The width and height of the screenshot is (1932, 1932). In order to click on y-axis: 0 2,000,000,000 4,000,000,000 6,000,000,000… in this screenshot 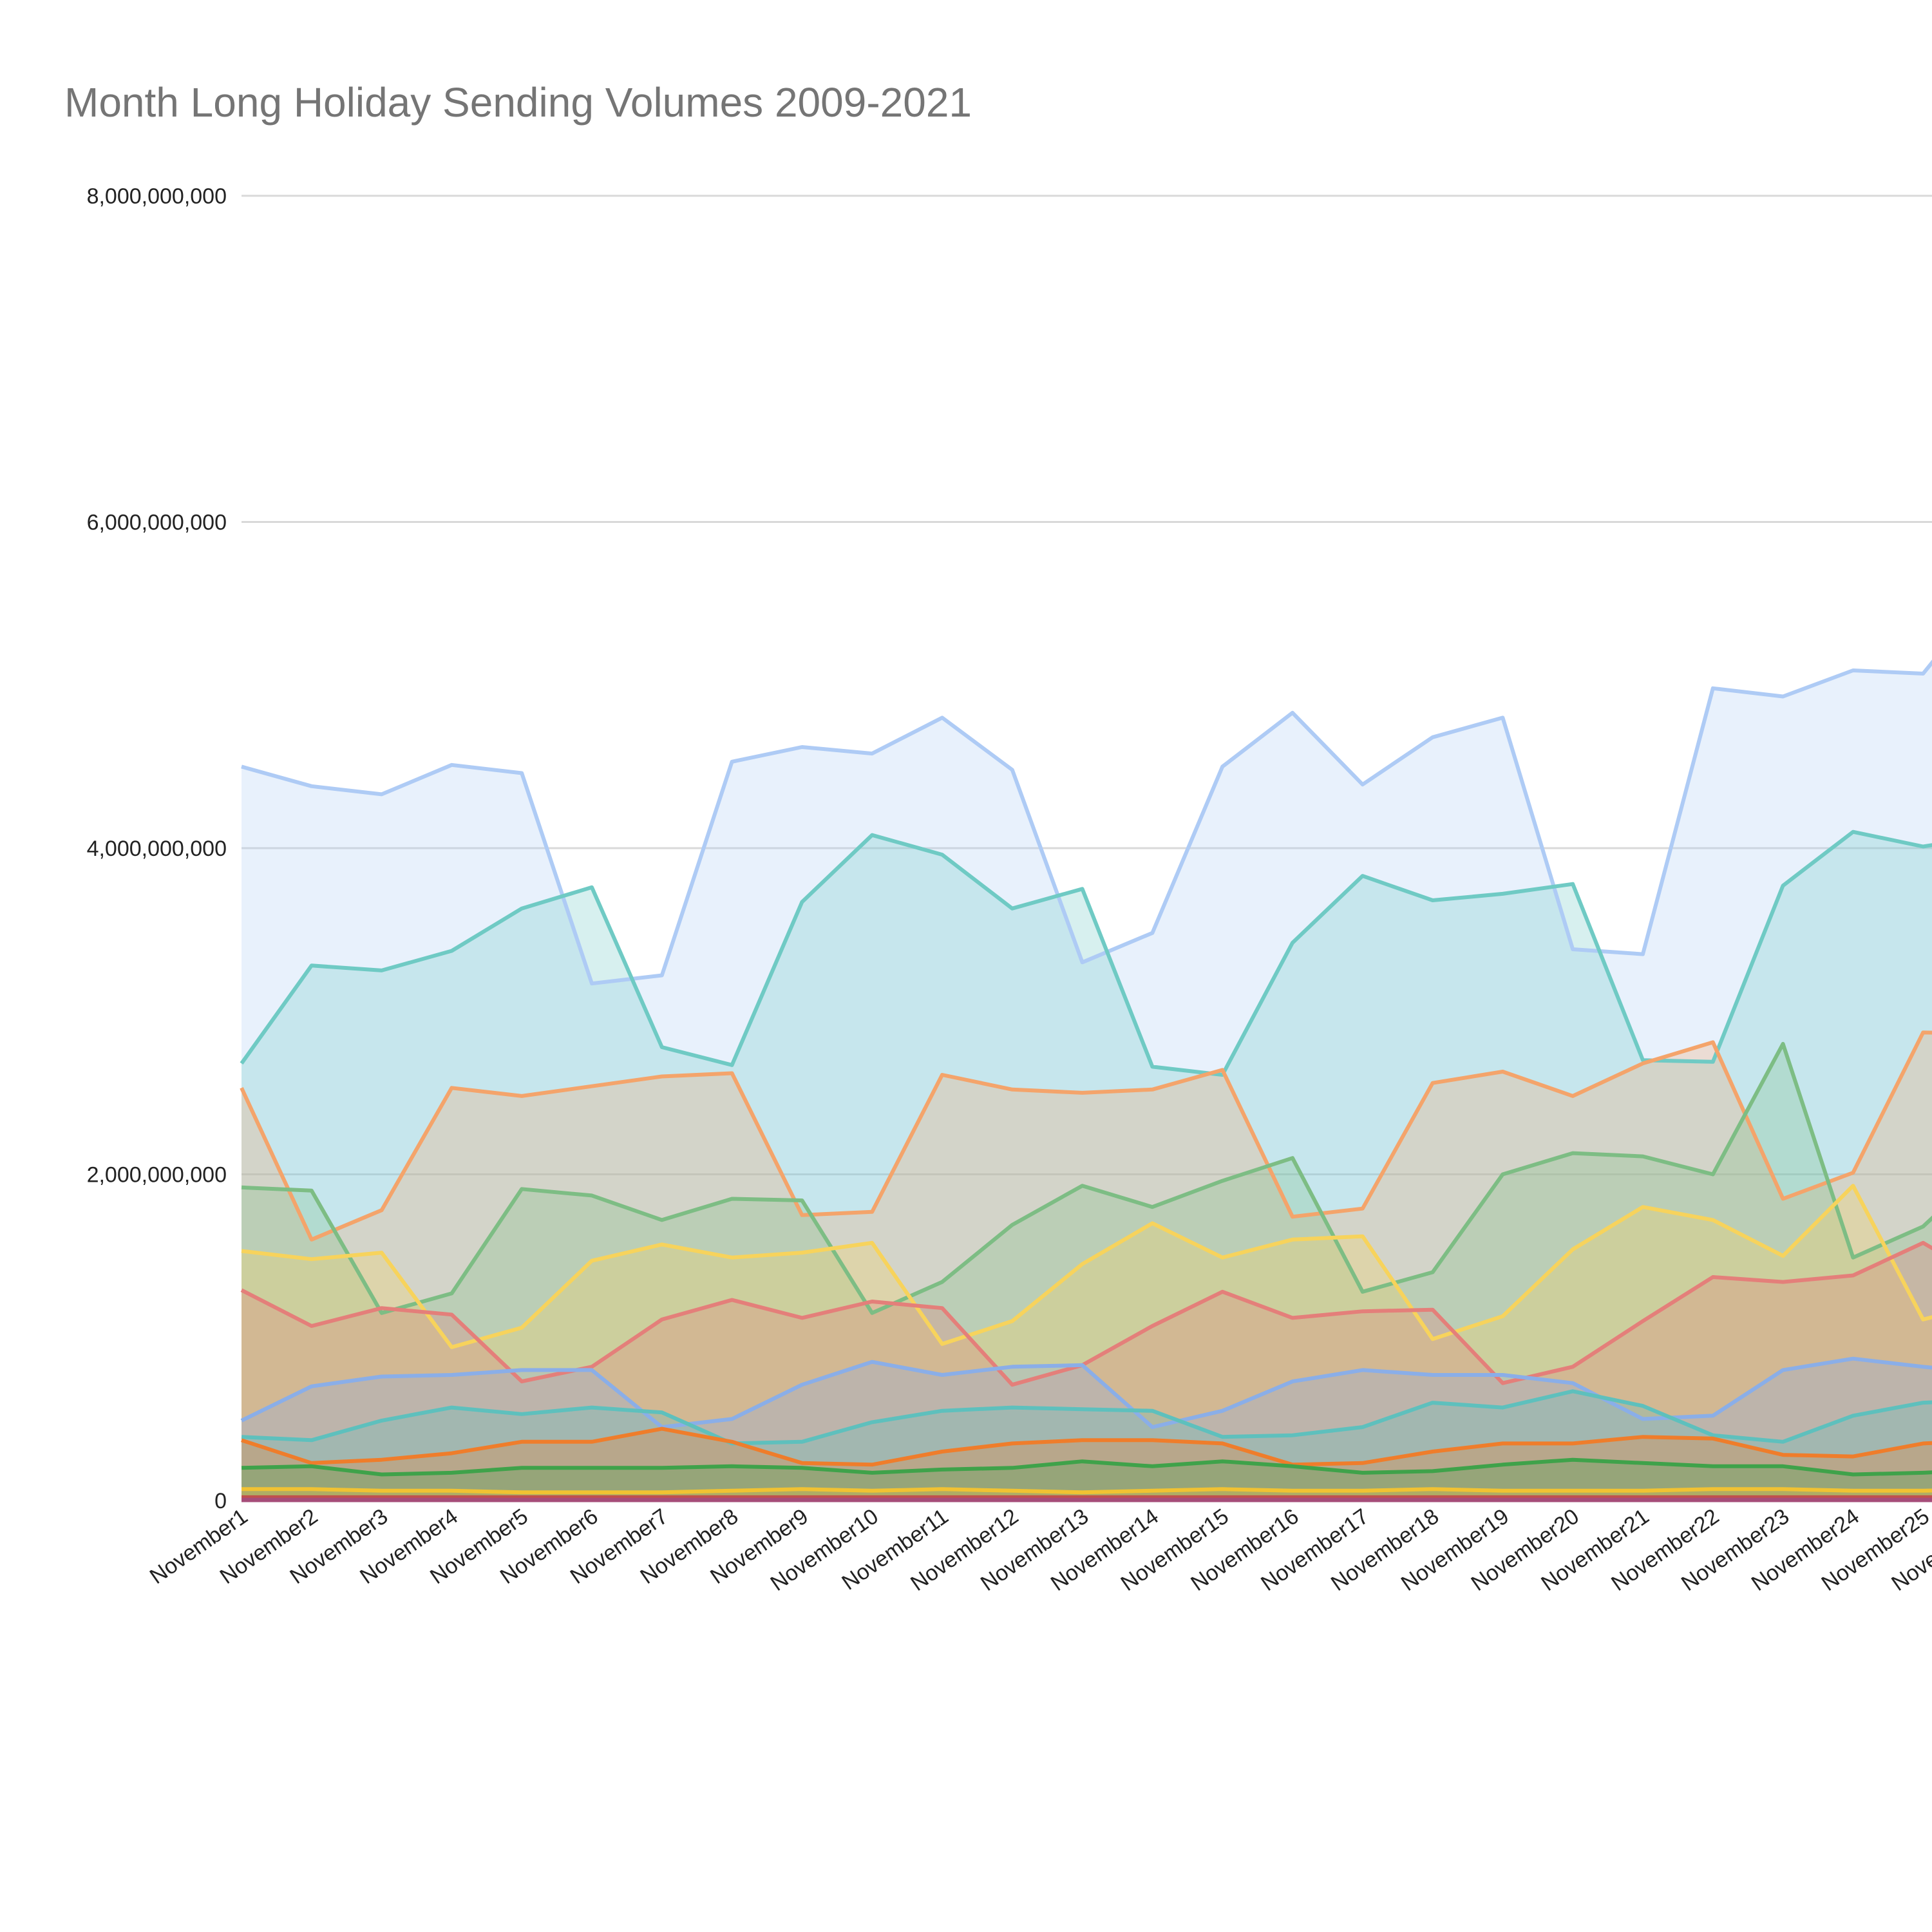, I will do `click(157, 848)`.